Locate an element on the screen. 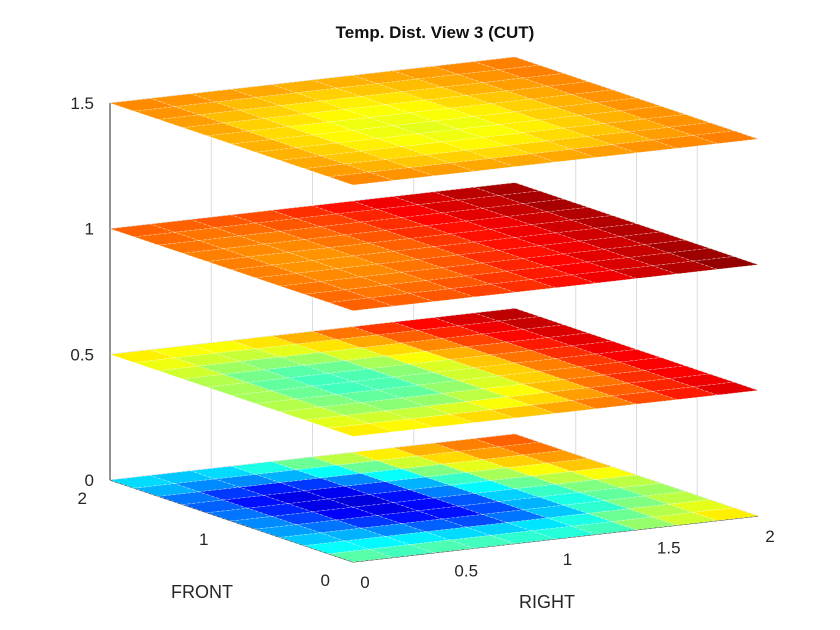 The width and height of the screenshot is (840, 630). y-axis-label: FRONT is located at coordinates (202, 592).